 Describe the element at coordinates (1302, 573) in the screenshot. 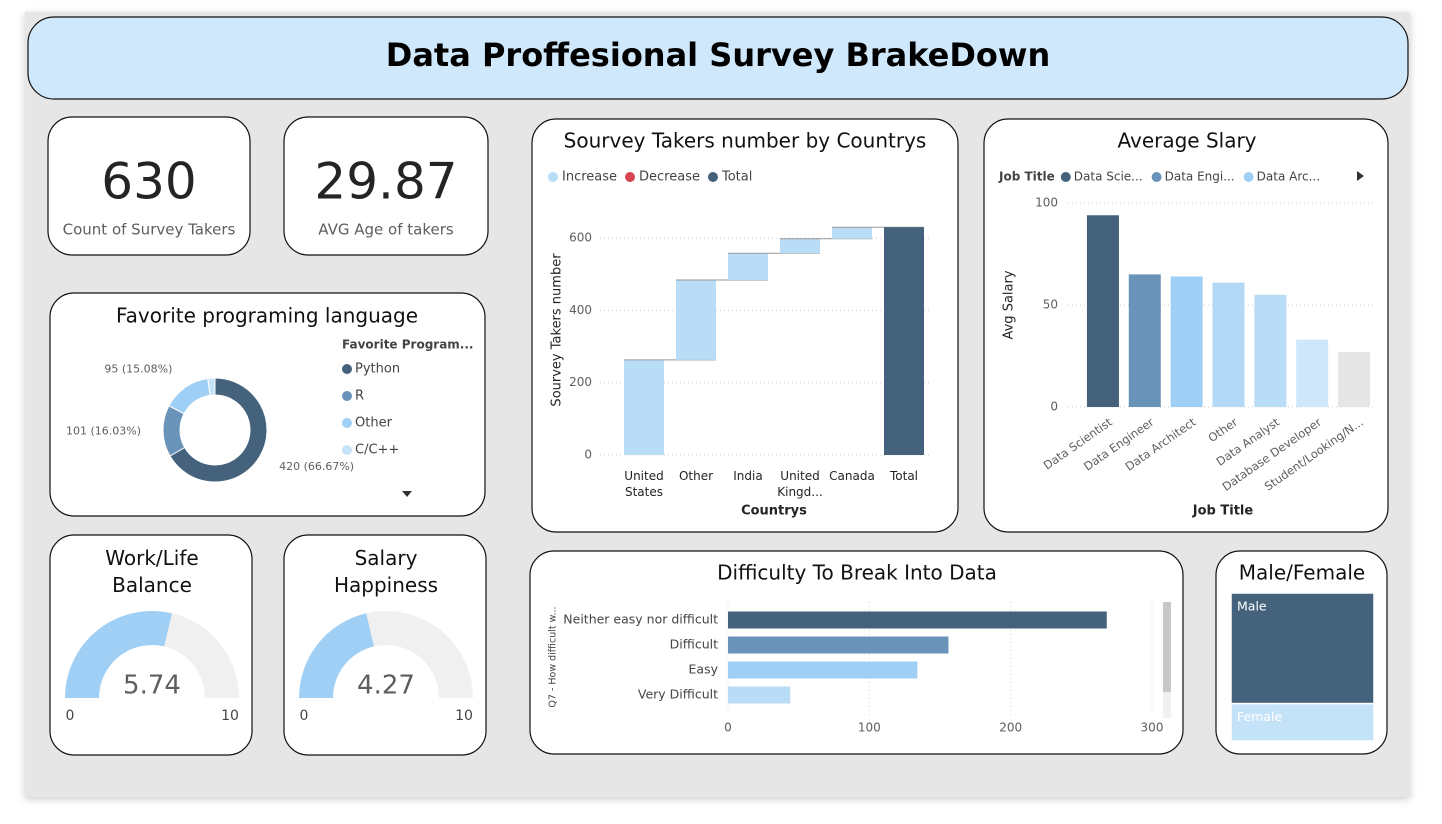

I see `chart-title: Male/Female` at that location.